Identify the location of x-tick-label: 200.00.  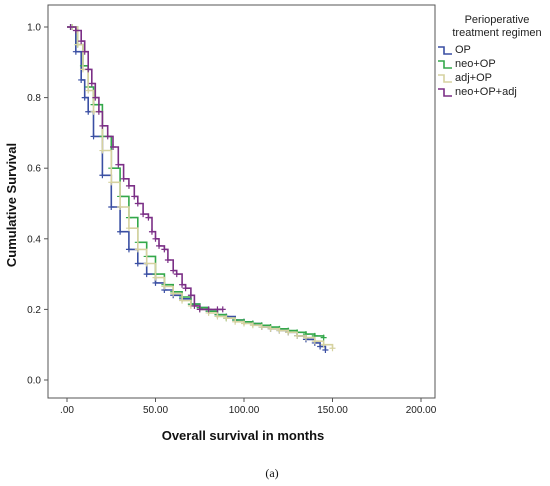
(421, 410).